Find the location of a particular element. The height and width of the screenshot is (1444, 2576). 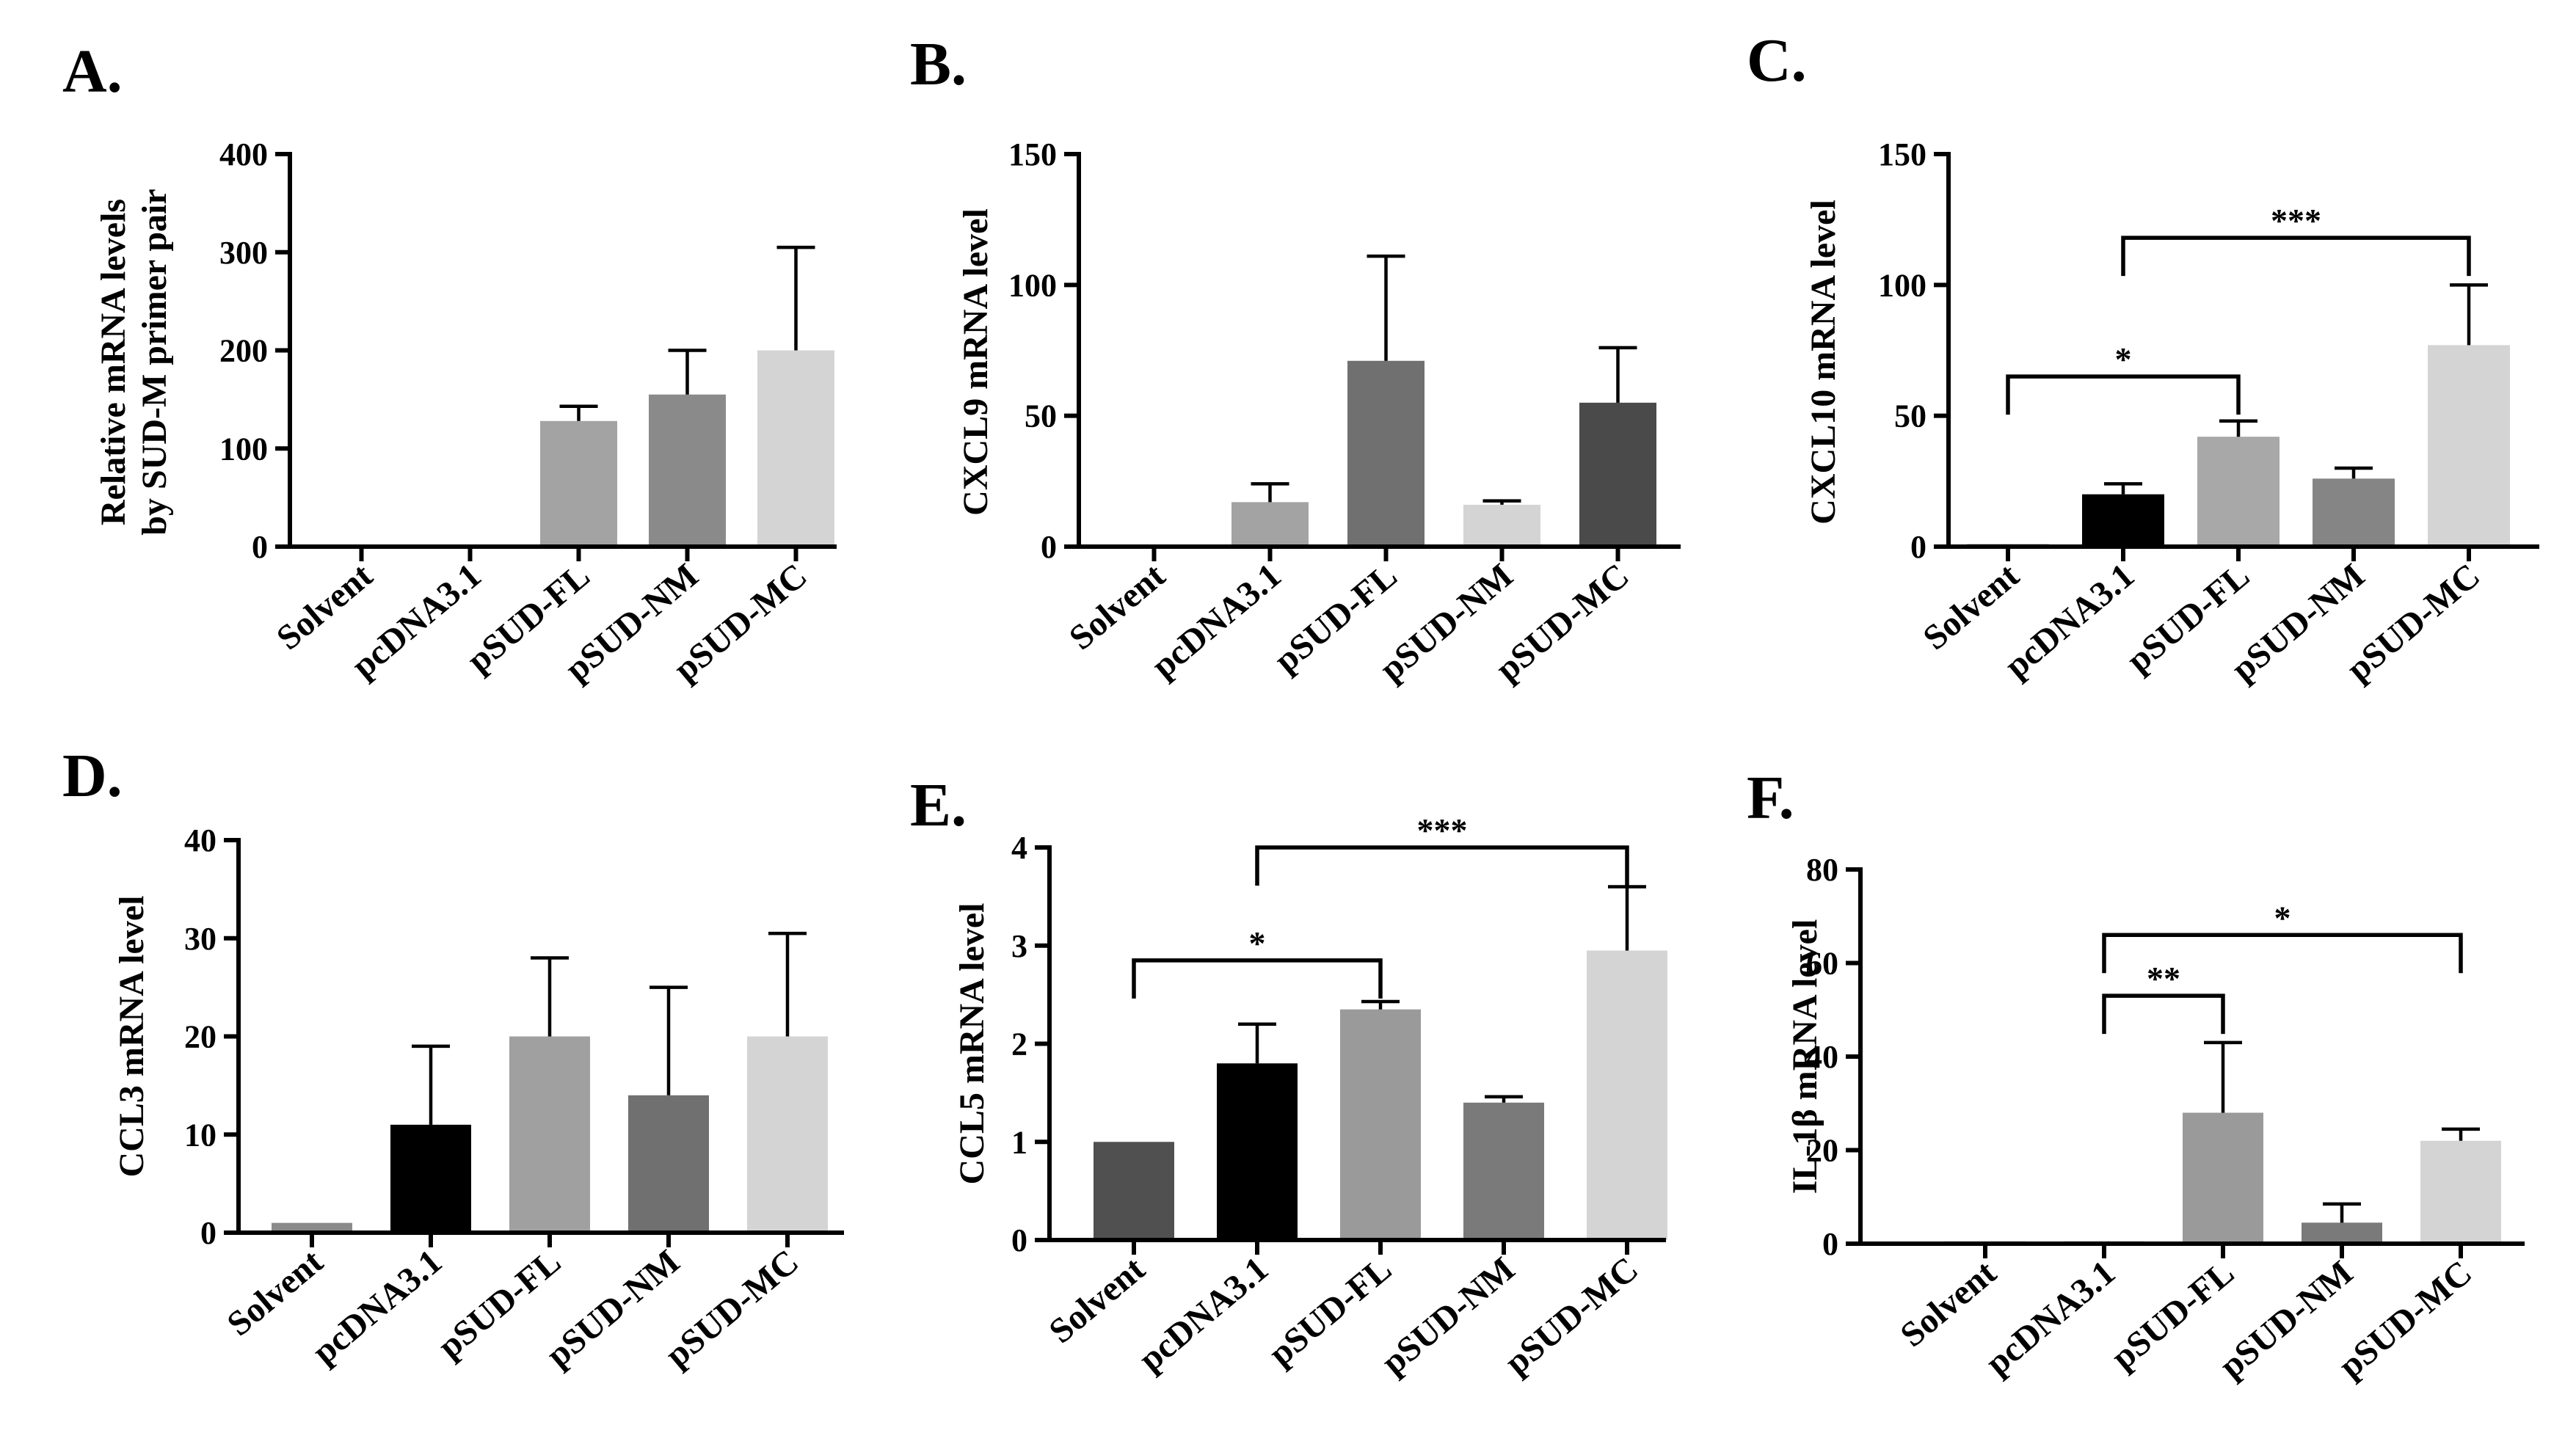

y-axis-title: by SUD-M primer pair is located at coordinates (154, 362).